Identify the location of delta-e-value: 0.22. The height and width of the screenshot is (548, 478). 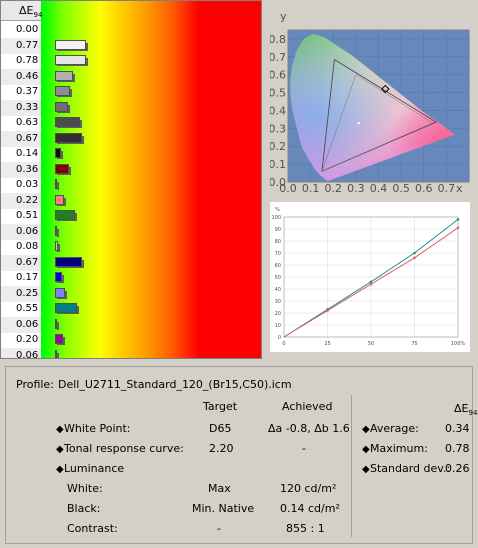
(21, 200).